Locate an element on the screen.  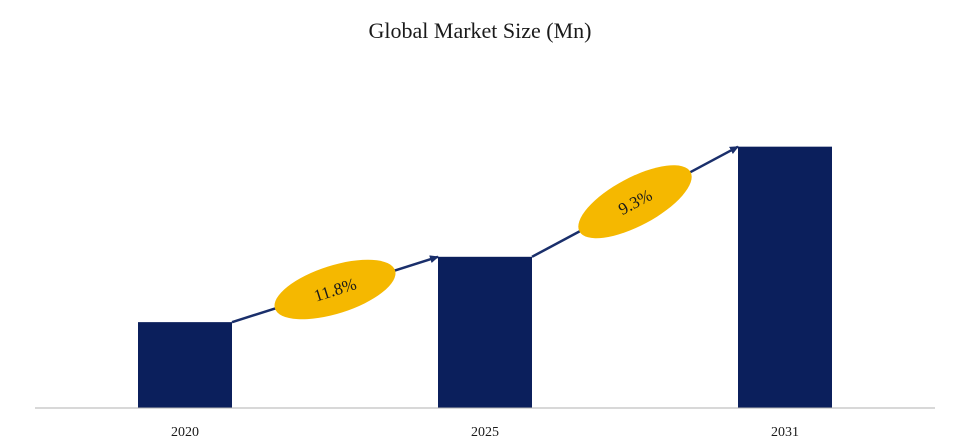
cagr-badge-1: 11.8% is located at coordinates (335, 289).